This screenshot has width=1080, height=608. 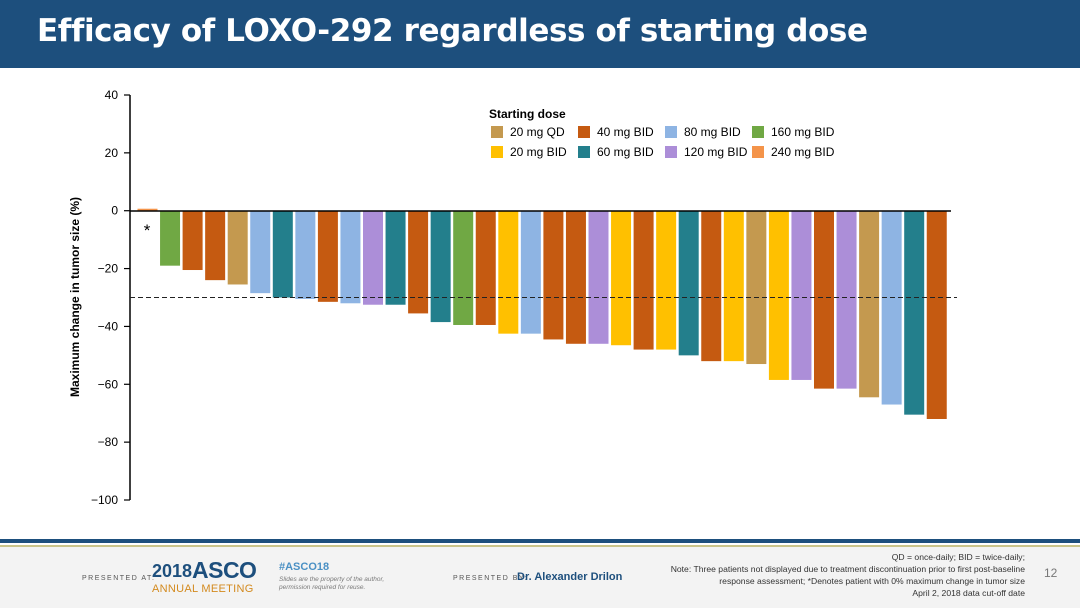 I want to click on y-tick-label: −40, so click(x=108, y=326).